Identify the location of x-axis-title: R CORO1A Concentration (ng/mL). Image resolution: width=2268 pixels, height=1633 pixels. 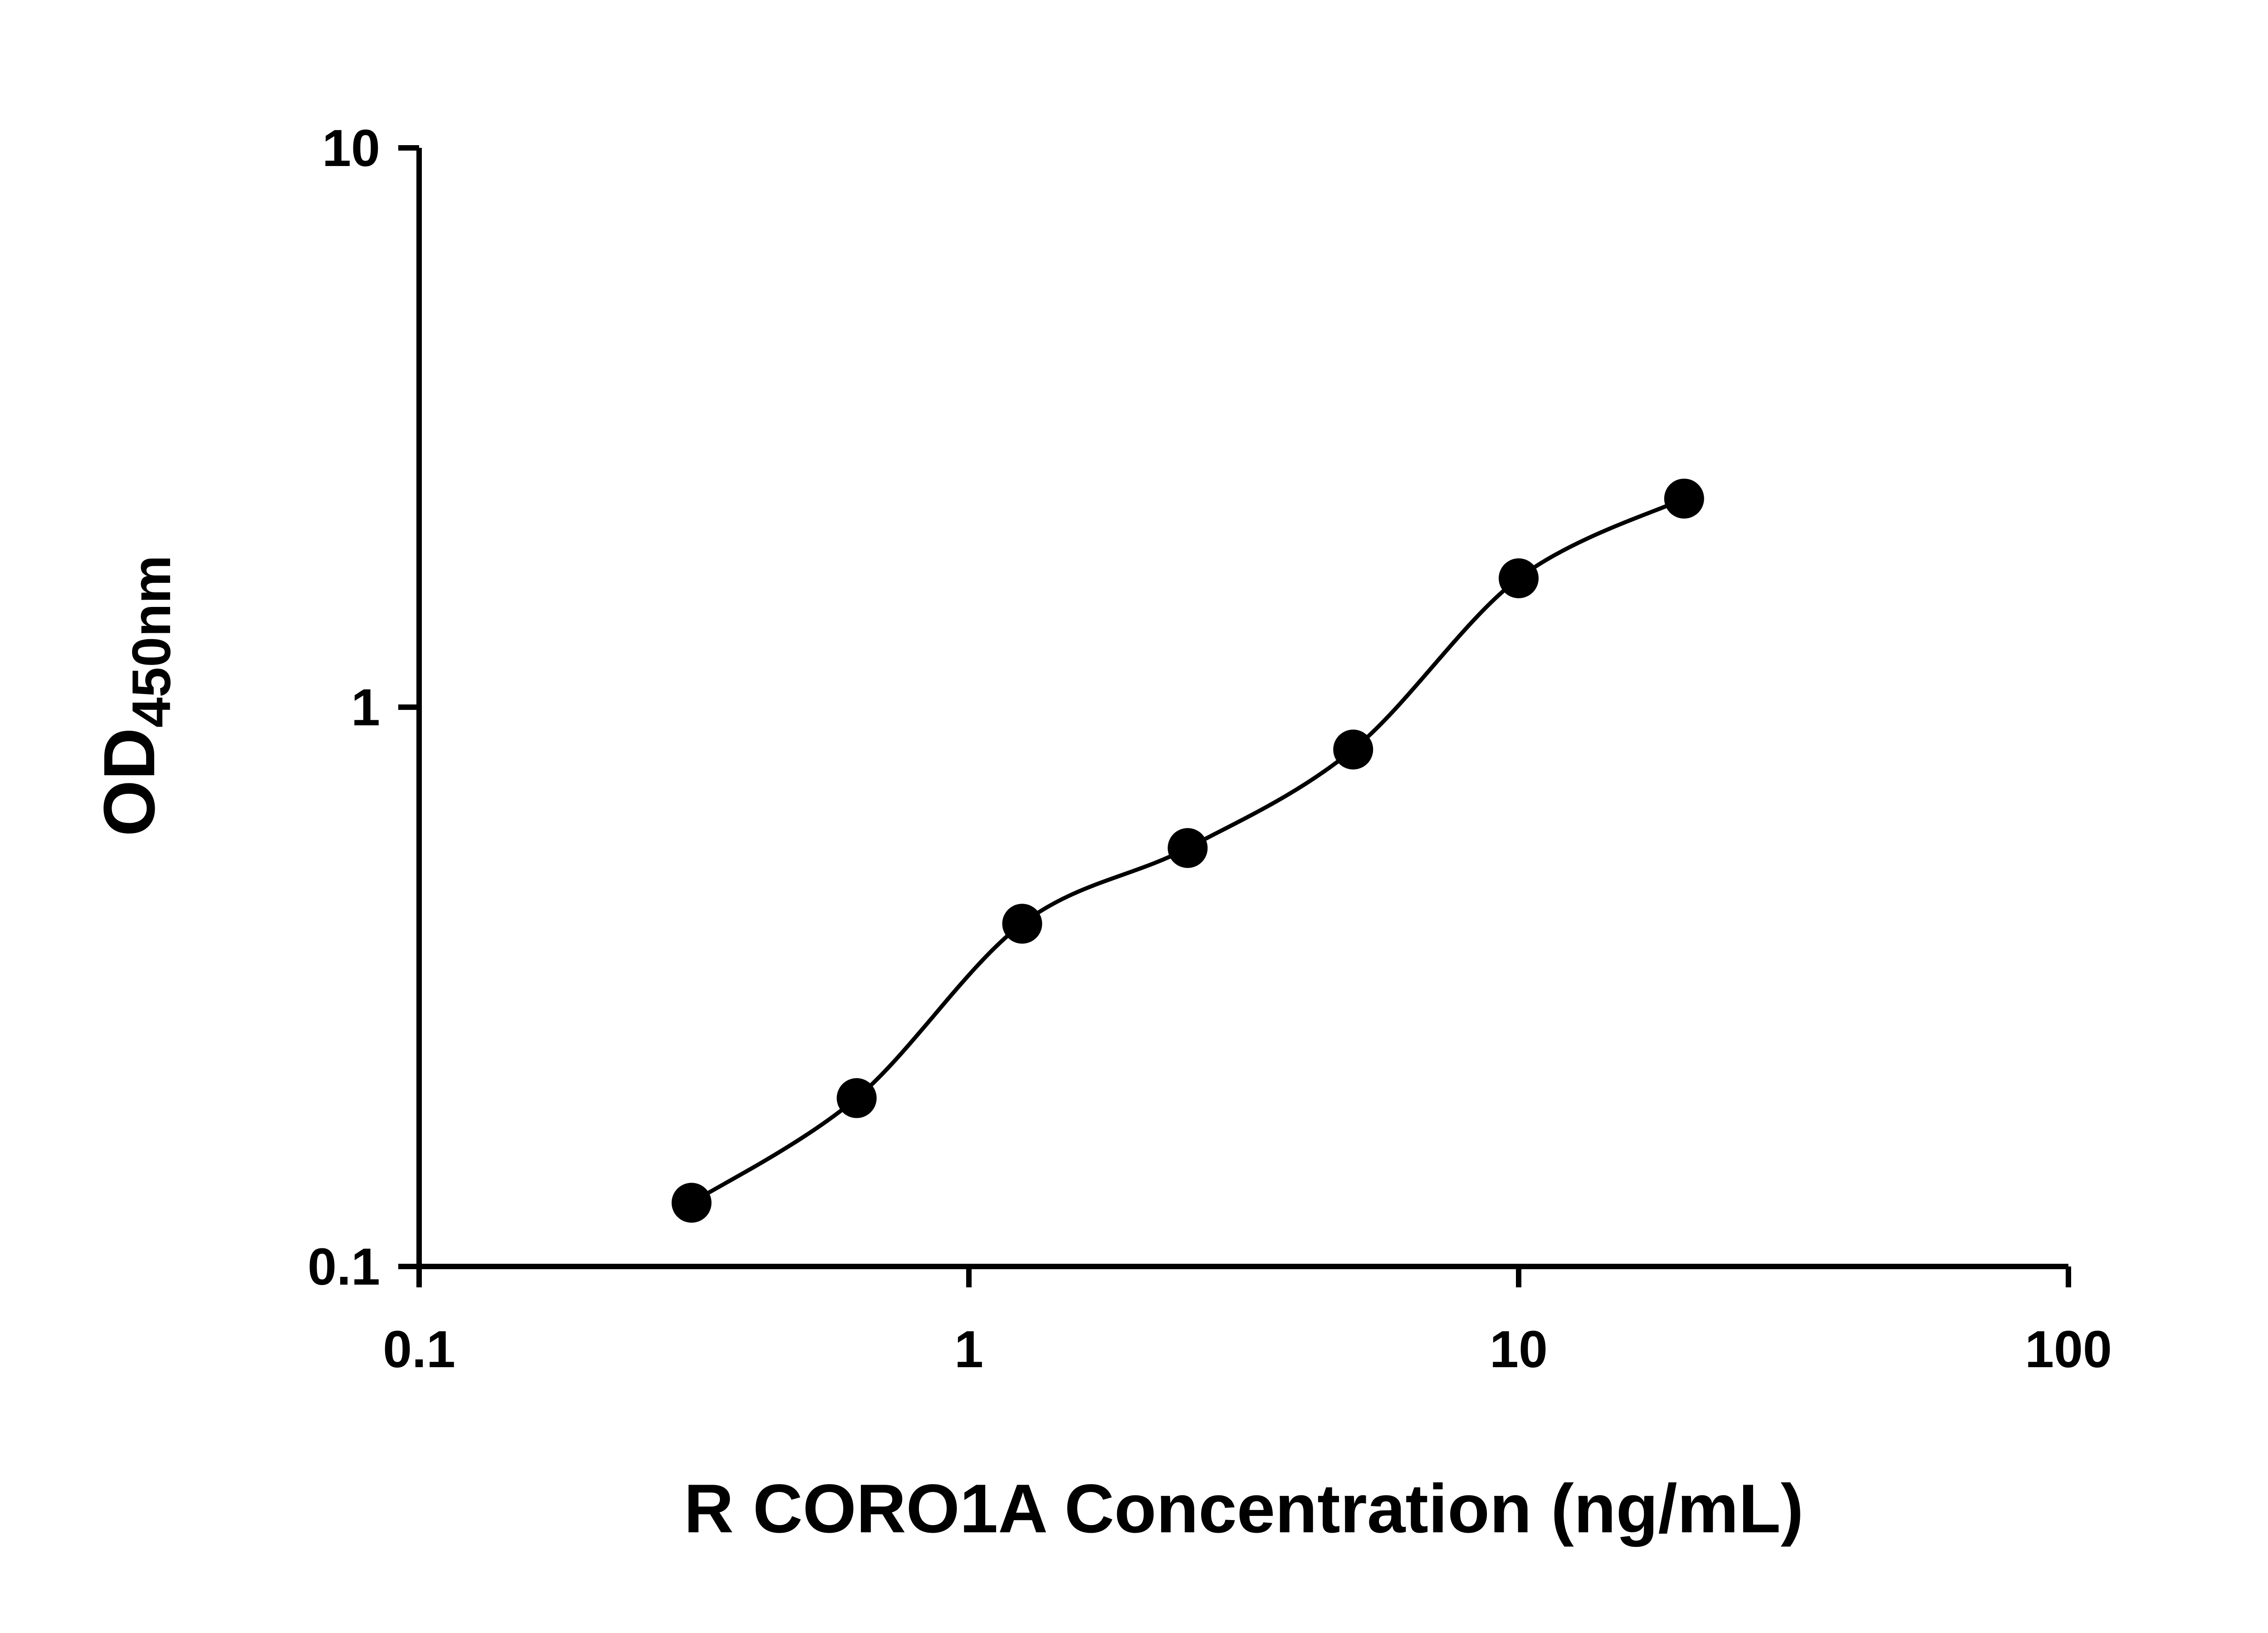
(1244, 1508).